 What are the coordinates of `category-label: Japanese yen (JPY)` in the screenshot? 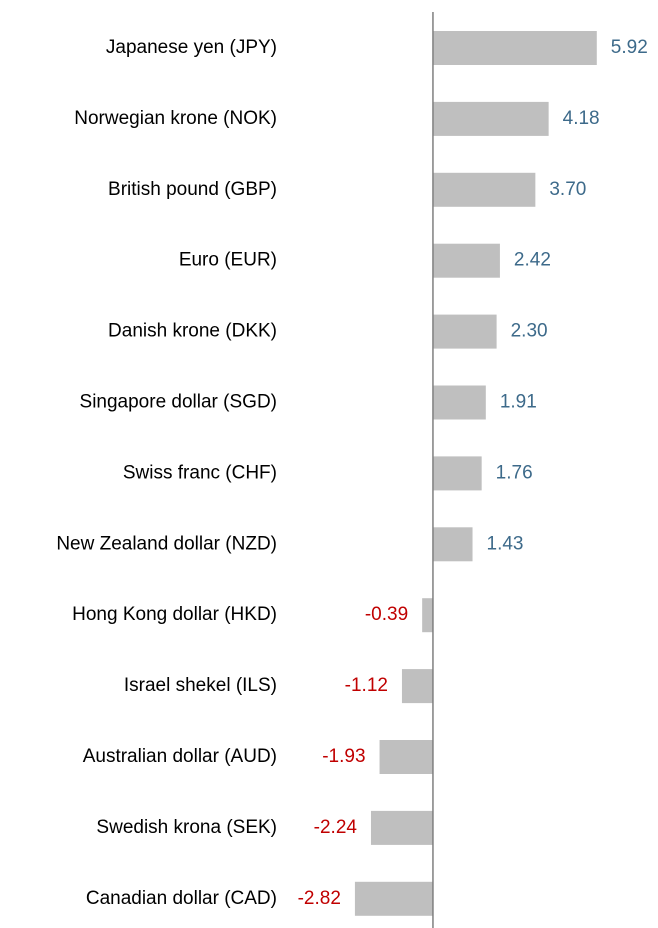 It's located at (191, 47).